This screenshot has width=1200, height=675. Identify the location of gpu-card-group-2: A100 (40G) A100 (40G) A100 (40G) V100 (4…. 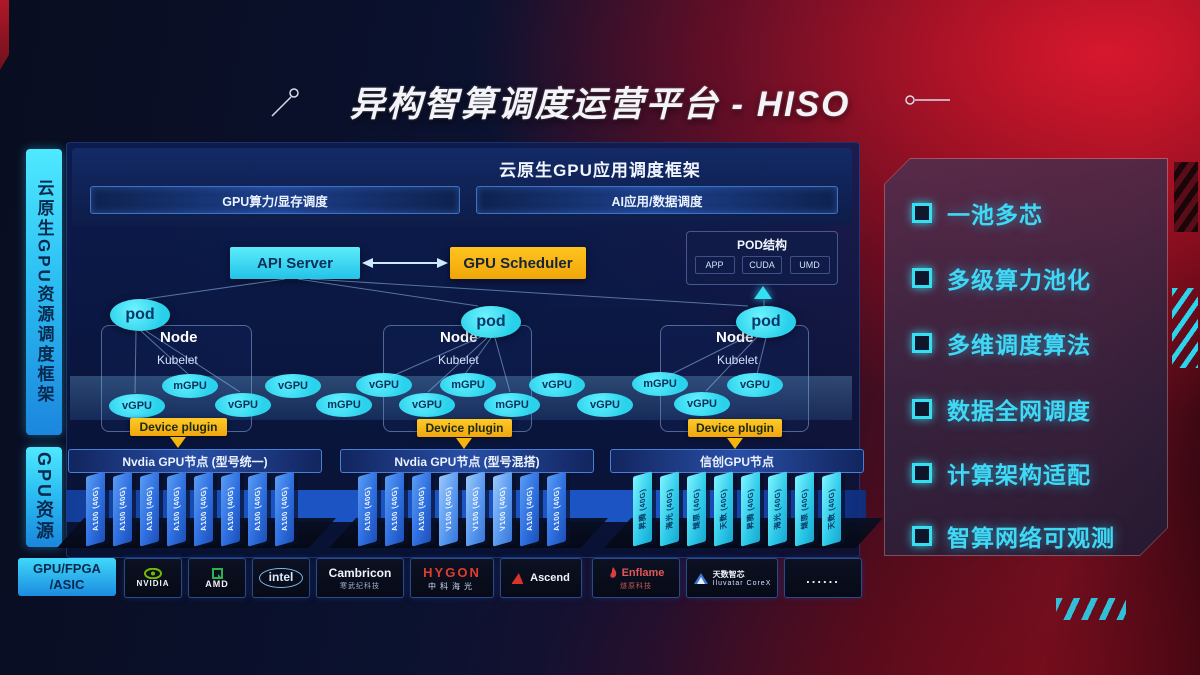
(462, 509).